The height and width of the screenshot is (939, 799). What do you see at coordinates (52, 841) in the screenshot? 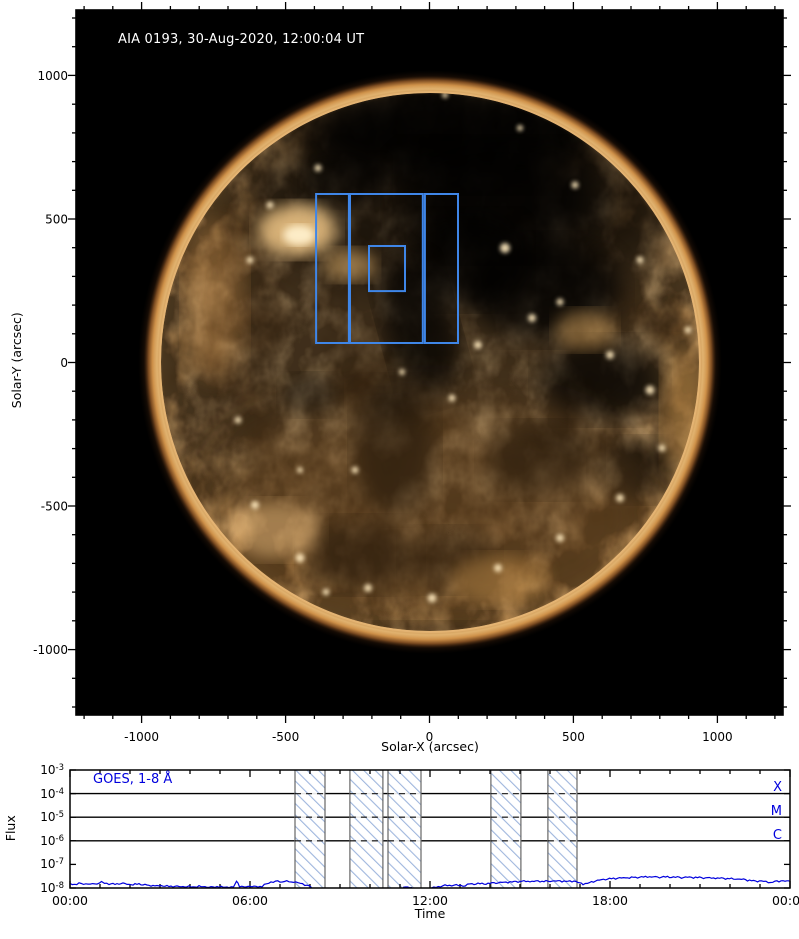
I see `flux-tick-label: 10⁻⁶` at bounding box center [52, 841].